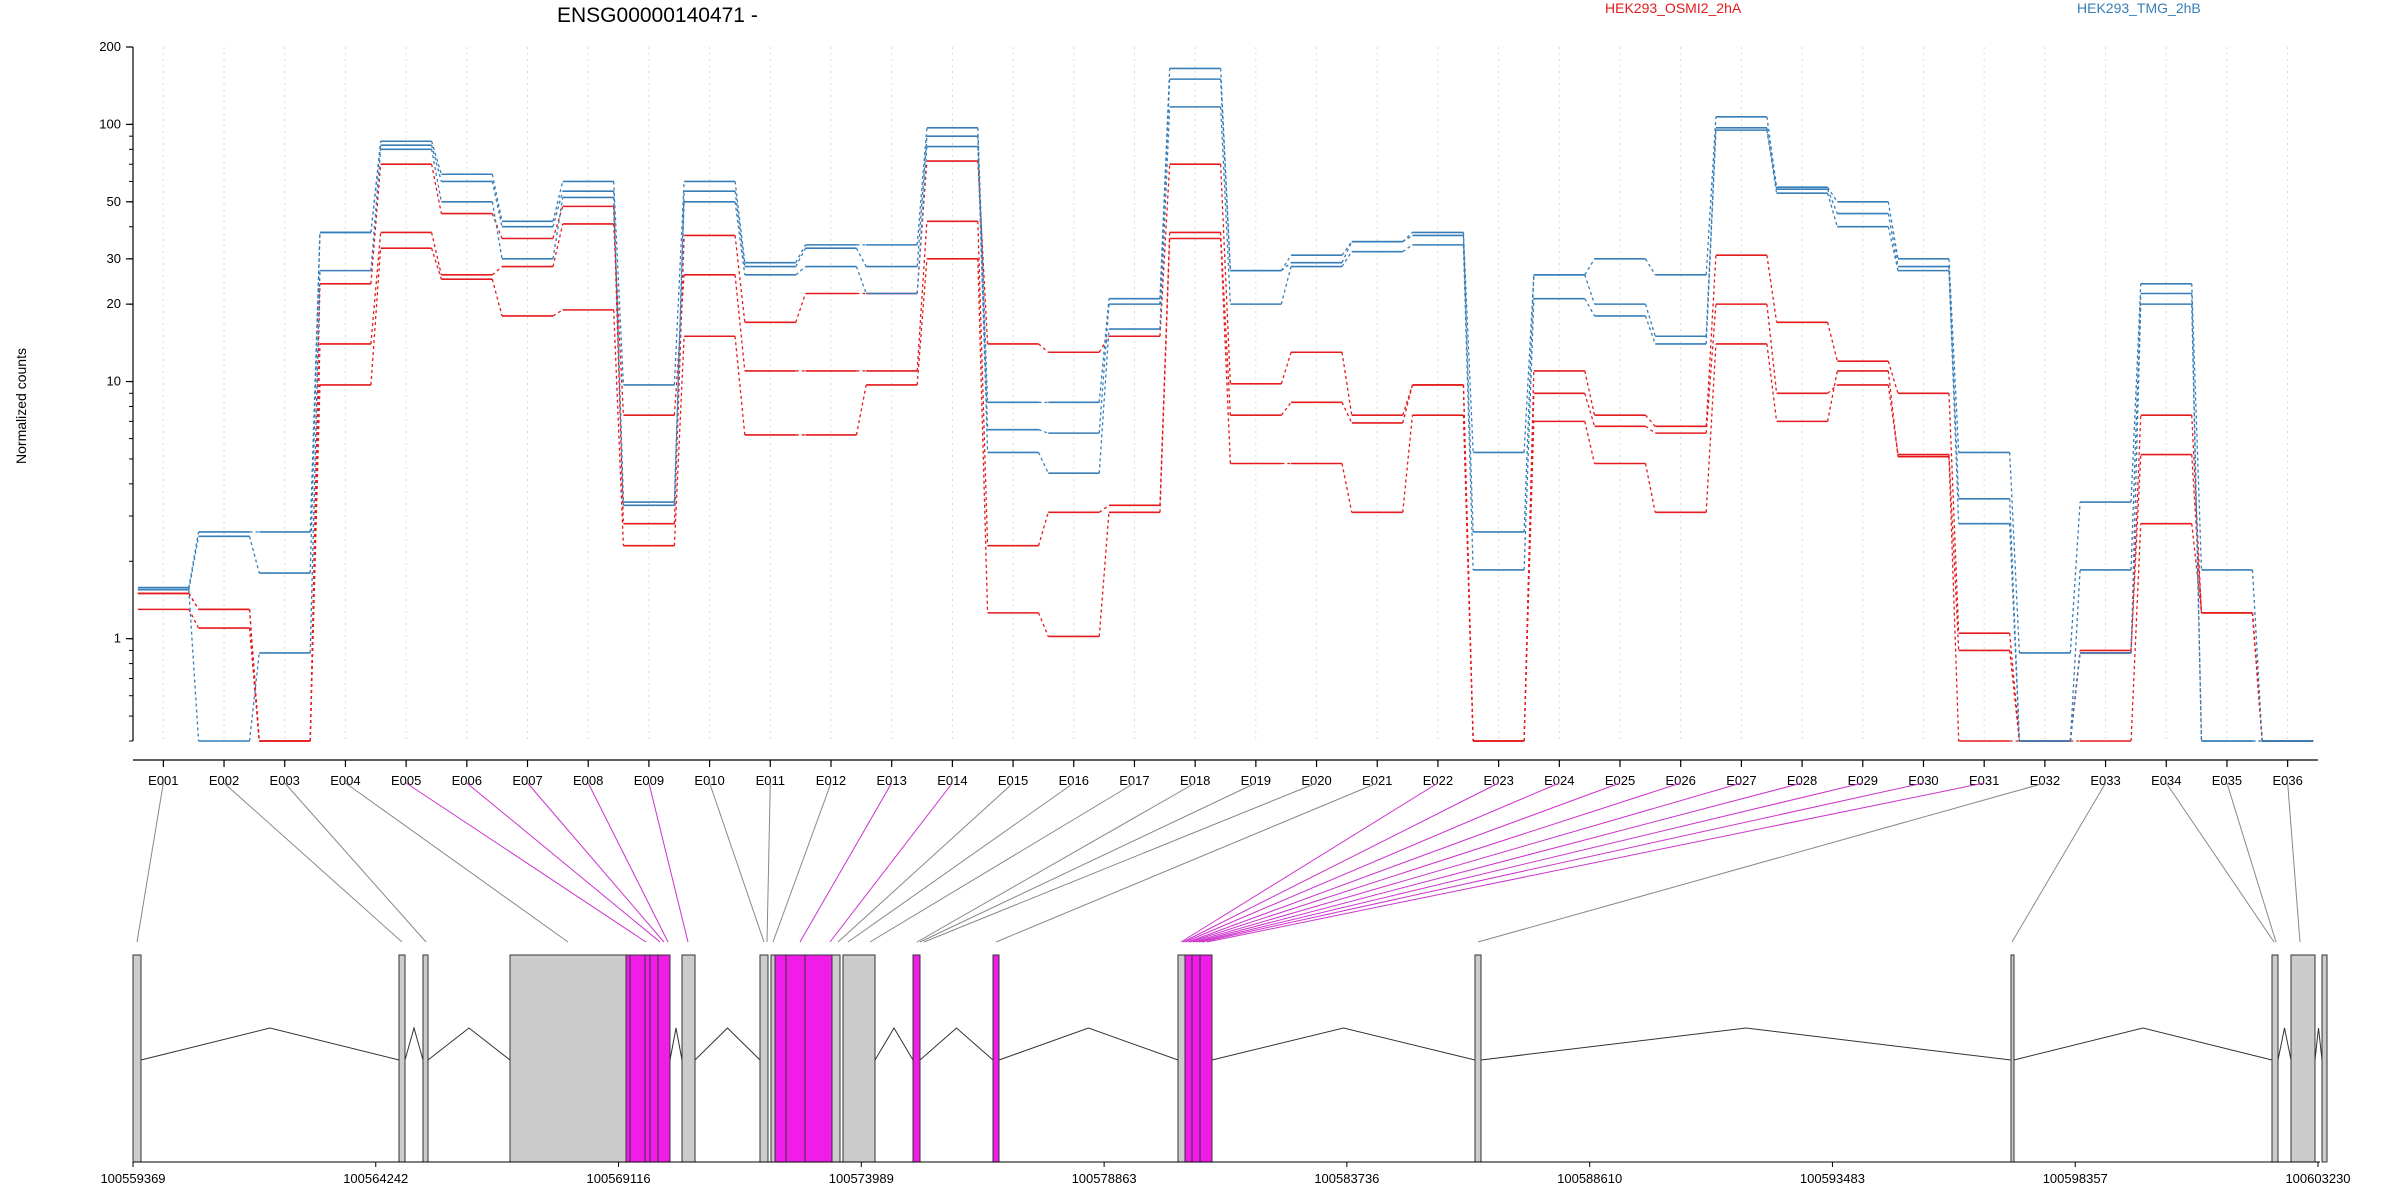 The height and width of the screenshot is (1200, 2400). What do you see at coordinates (2045, 780) in the screenshot?
I see `x-tick-label: E032` at bounding box center [2045, 780].